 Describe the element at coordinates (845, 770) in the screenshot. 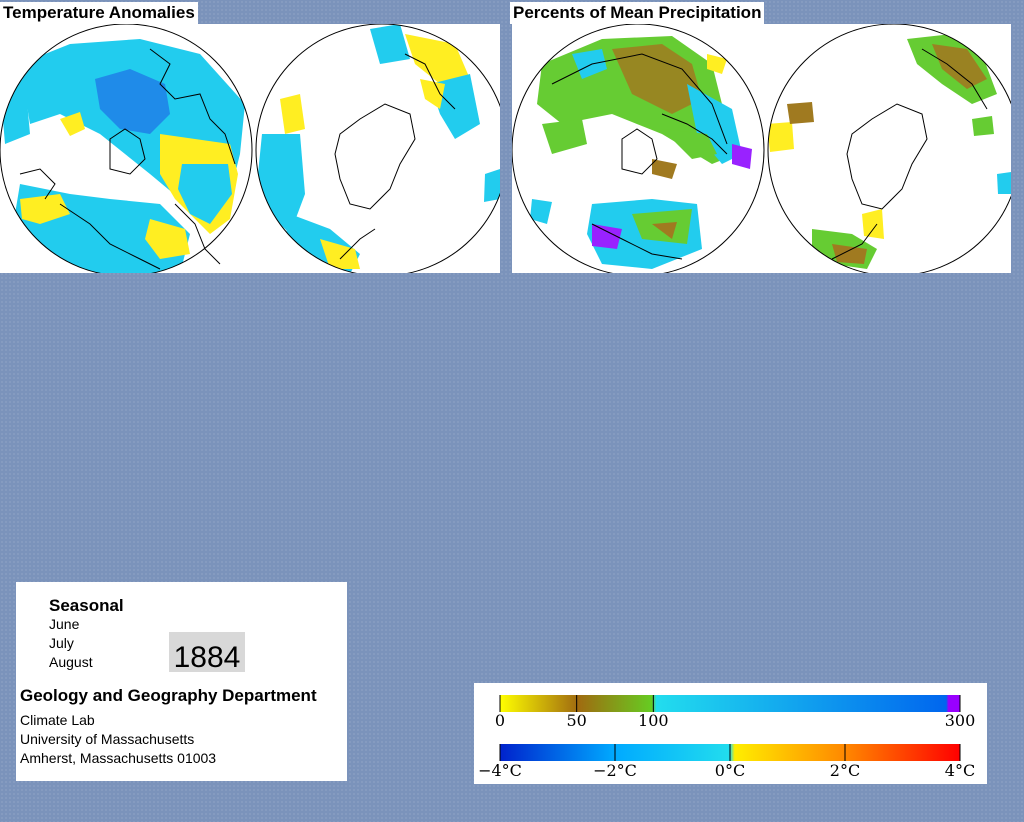

I see `temperature-legend-label: 2°C` at that location.